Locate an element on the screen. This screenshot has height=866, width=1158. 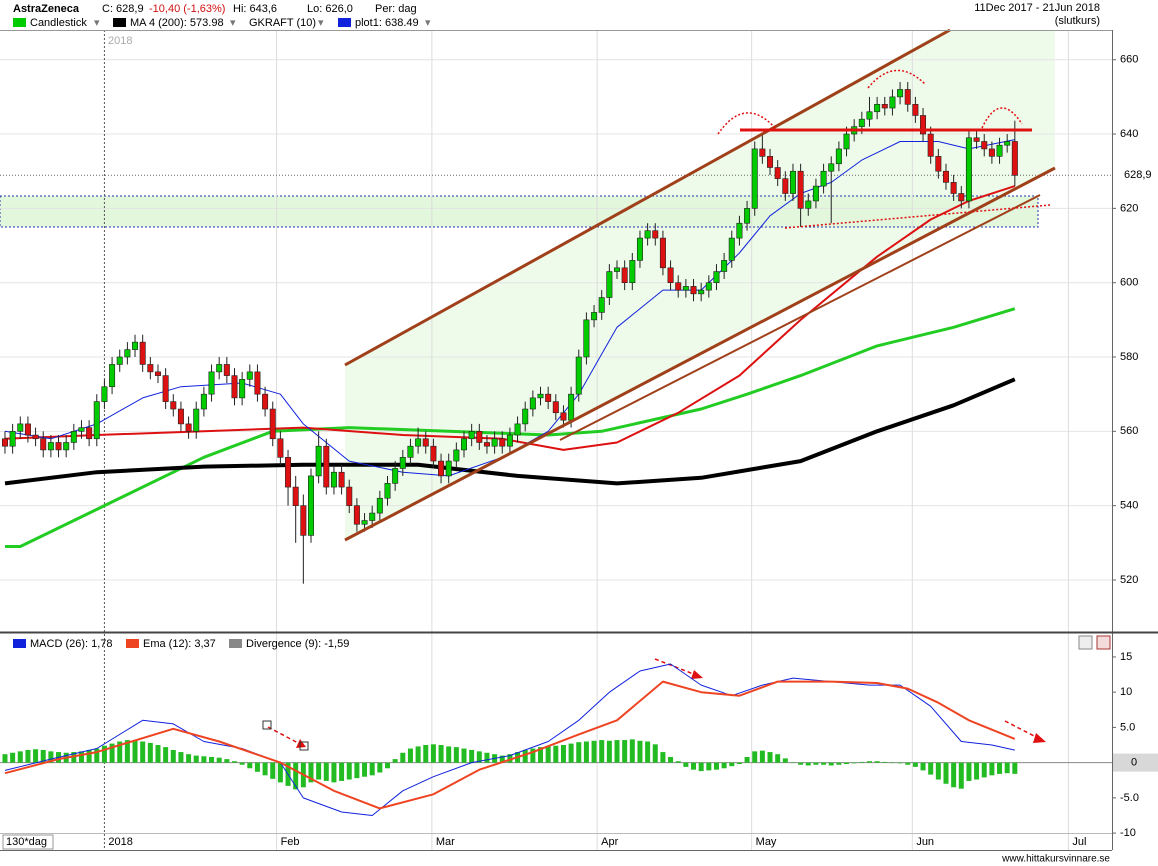
last-price-label: 628,9 is located at coordinates (1138, 175).